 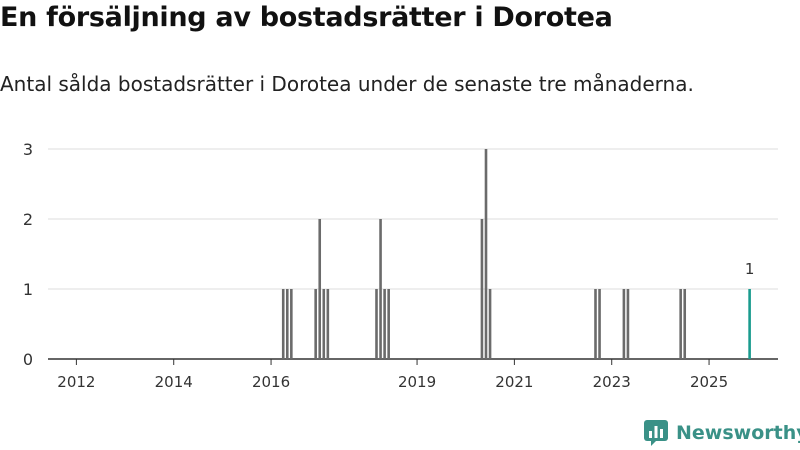 What do you see at coordinates (656, 433) in the screenshot?
I see `newsworthy-bar-chart-icon` at bounding box center [656, 433].